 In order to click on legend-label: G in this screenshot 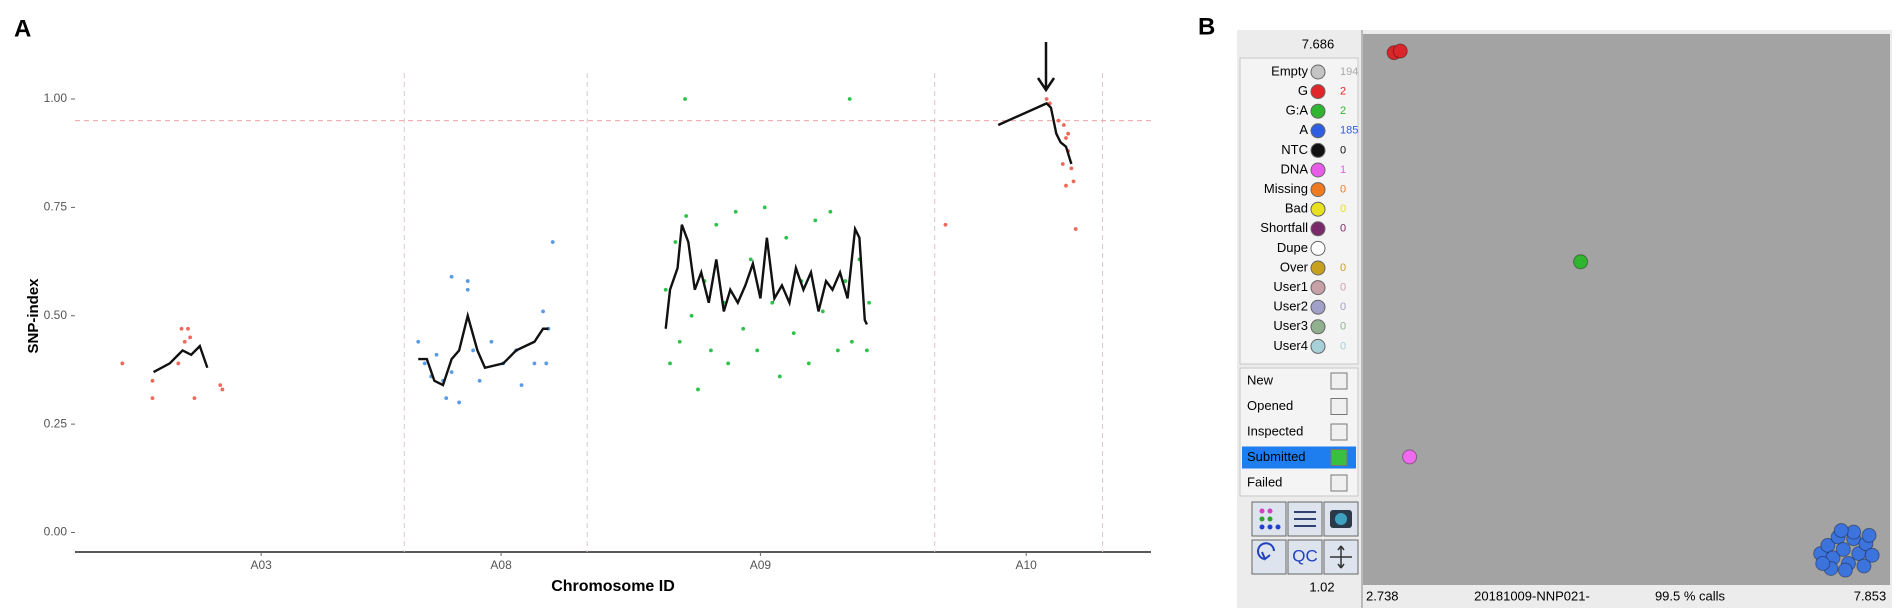, I will do `click(1303, 90)`.